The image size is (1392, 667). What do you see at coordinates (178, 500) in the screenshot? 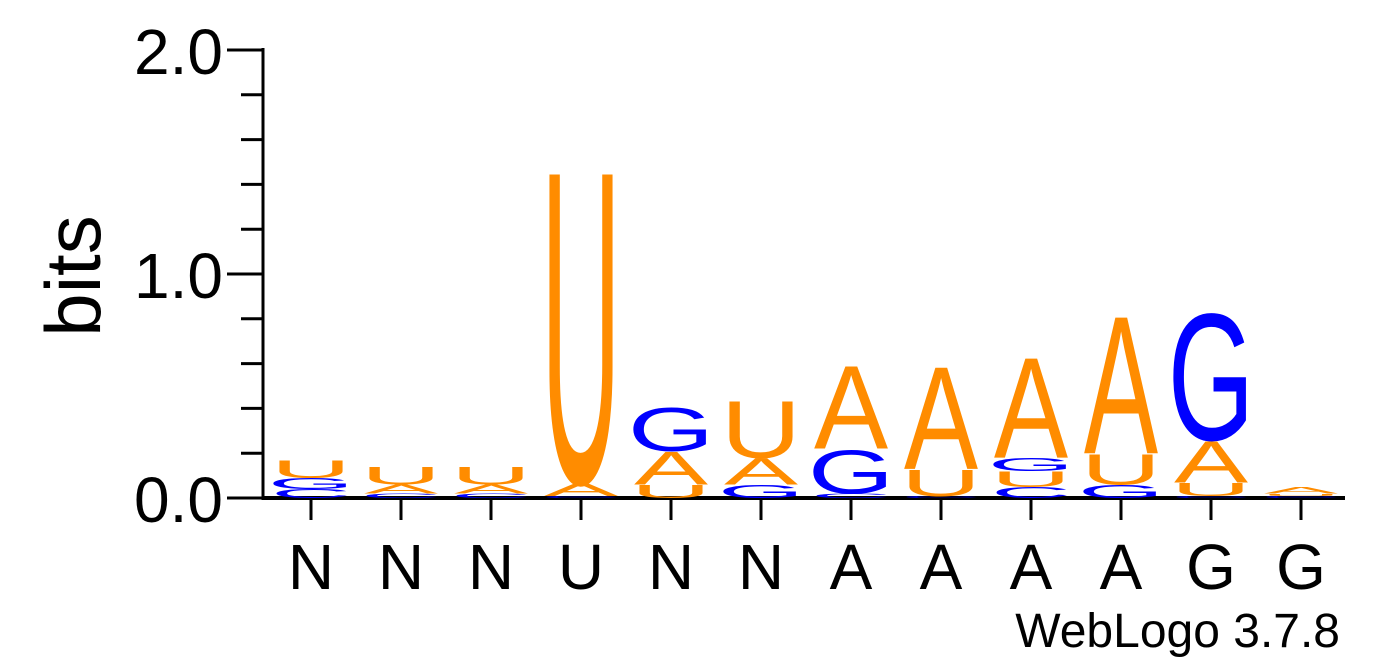
I see `y-tick-label: 0.0` at bounding box center [178, 500].